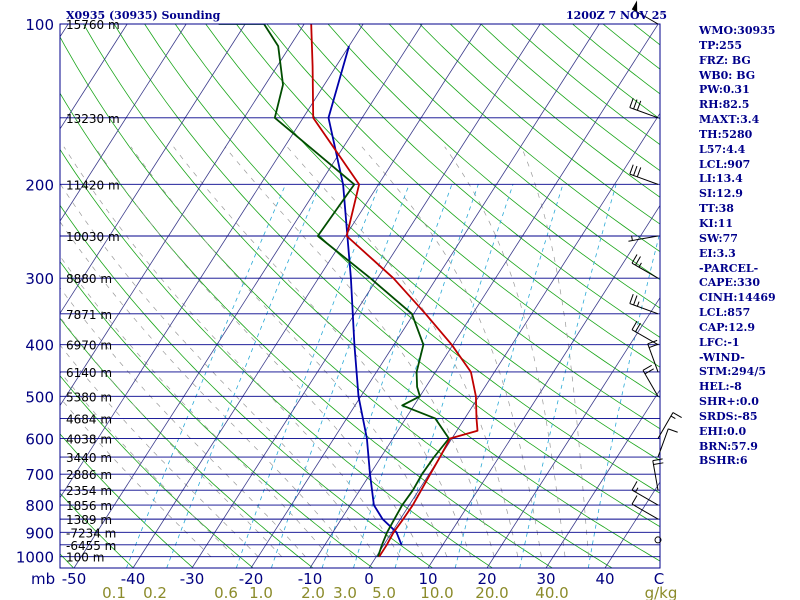 Image resolution: width=800 pixels, height=600 pixels. What do you see at coordinates (661, 592) in the screenshot?
I see `mixing-ratio-unit-label: g/kg` at bounding box center [661, 592].